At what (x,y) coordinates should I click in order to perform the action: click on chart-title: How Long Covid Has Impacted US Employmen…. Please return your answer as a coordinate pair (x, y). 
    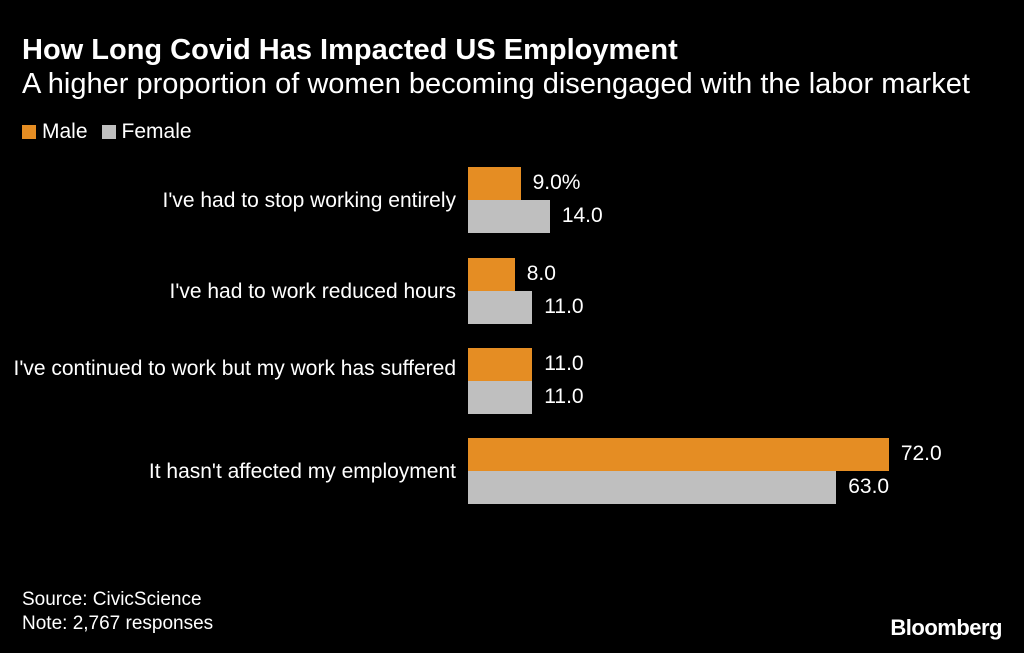
    Looking at the image, I should click on (350, 50).